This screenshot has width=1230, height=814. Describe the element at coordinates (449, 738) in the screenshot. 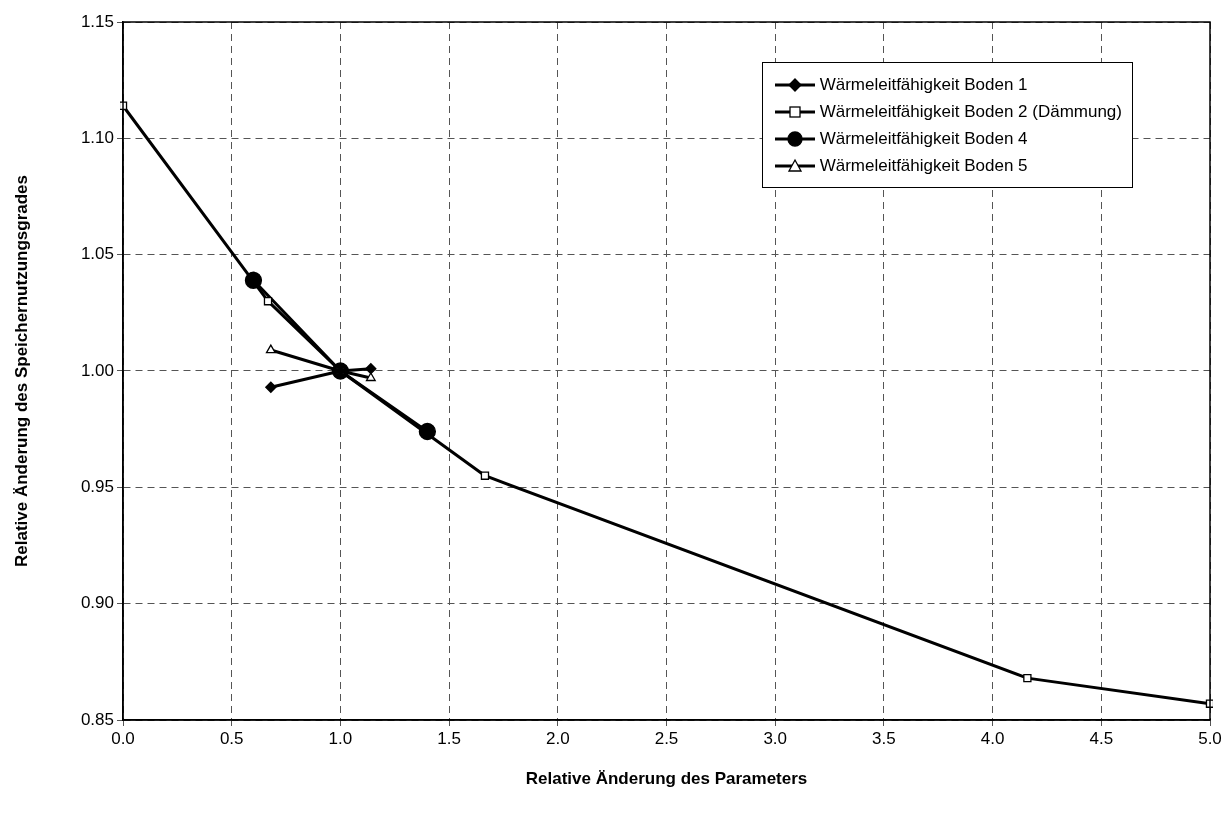

I see `x-tick-label: 1.5` at that location.